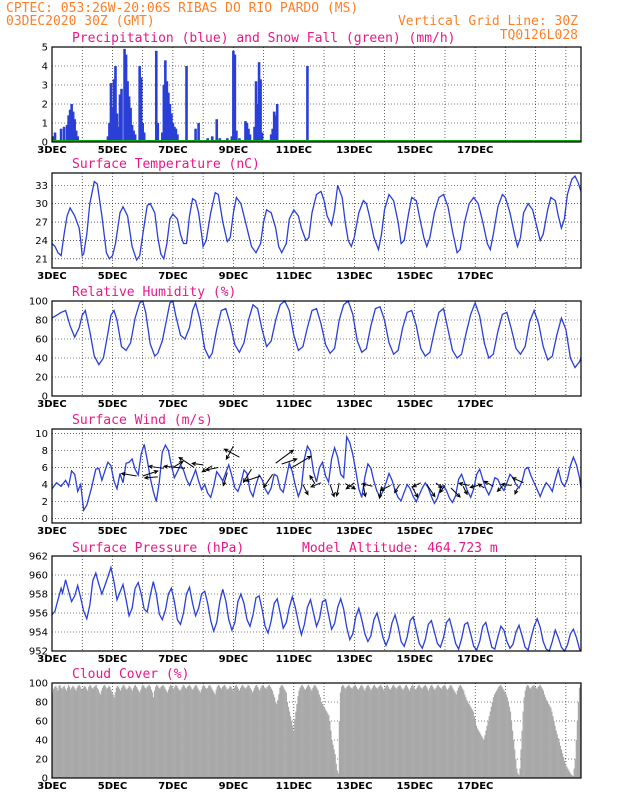  Describe the element at coordinates (539, 35) in the screenshot. I see `header-model-code: TQ0126L028` at that location.